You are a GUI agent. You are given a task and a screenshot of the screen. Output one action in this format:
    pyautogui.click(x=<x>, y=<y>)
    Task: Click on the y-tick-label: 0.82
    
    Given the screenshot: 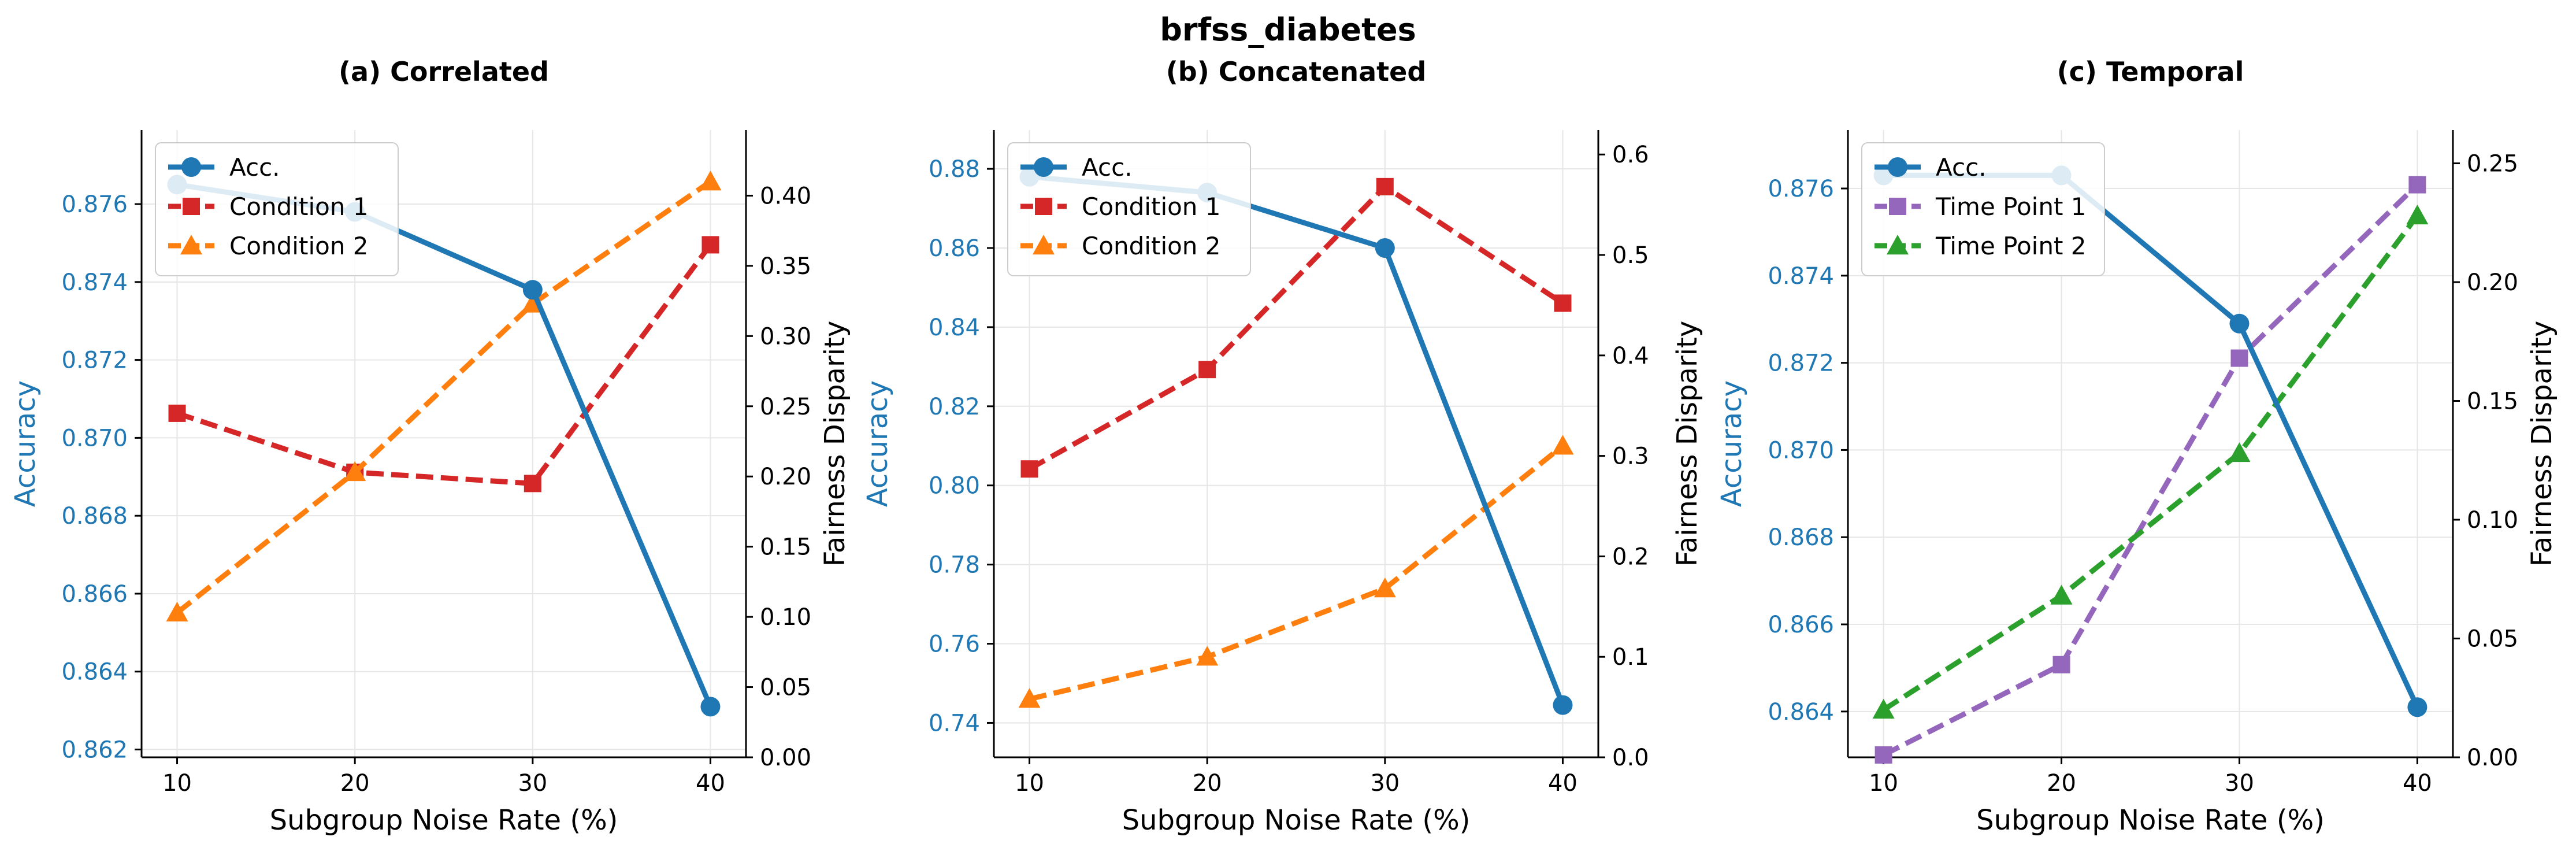 What is the action you would take?
    pyautogui.click(x=955, y=407)
    